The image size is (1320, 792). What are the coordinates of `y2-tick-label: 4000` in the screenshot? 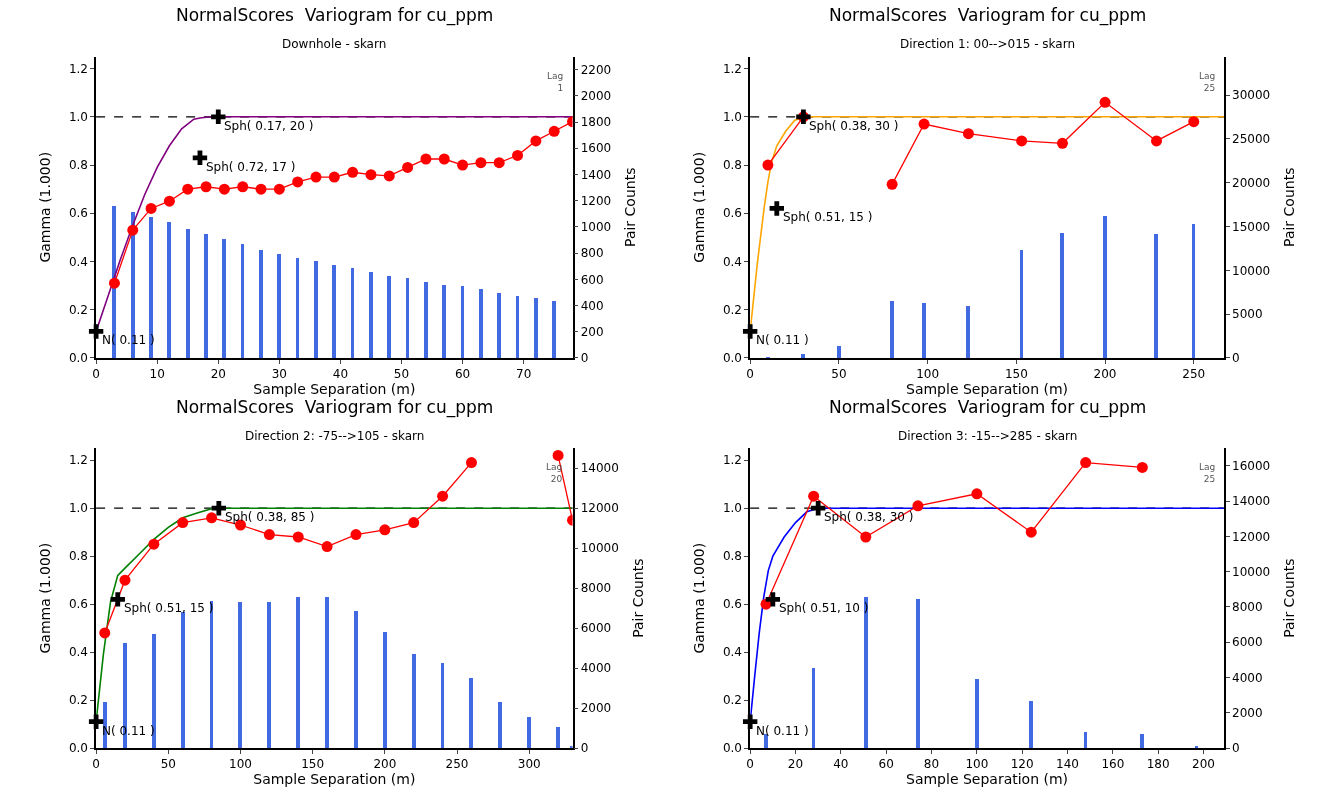 It's located at (1247, 677).